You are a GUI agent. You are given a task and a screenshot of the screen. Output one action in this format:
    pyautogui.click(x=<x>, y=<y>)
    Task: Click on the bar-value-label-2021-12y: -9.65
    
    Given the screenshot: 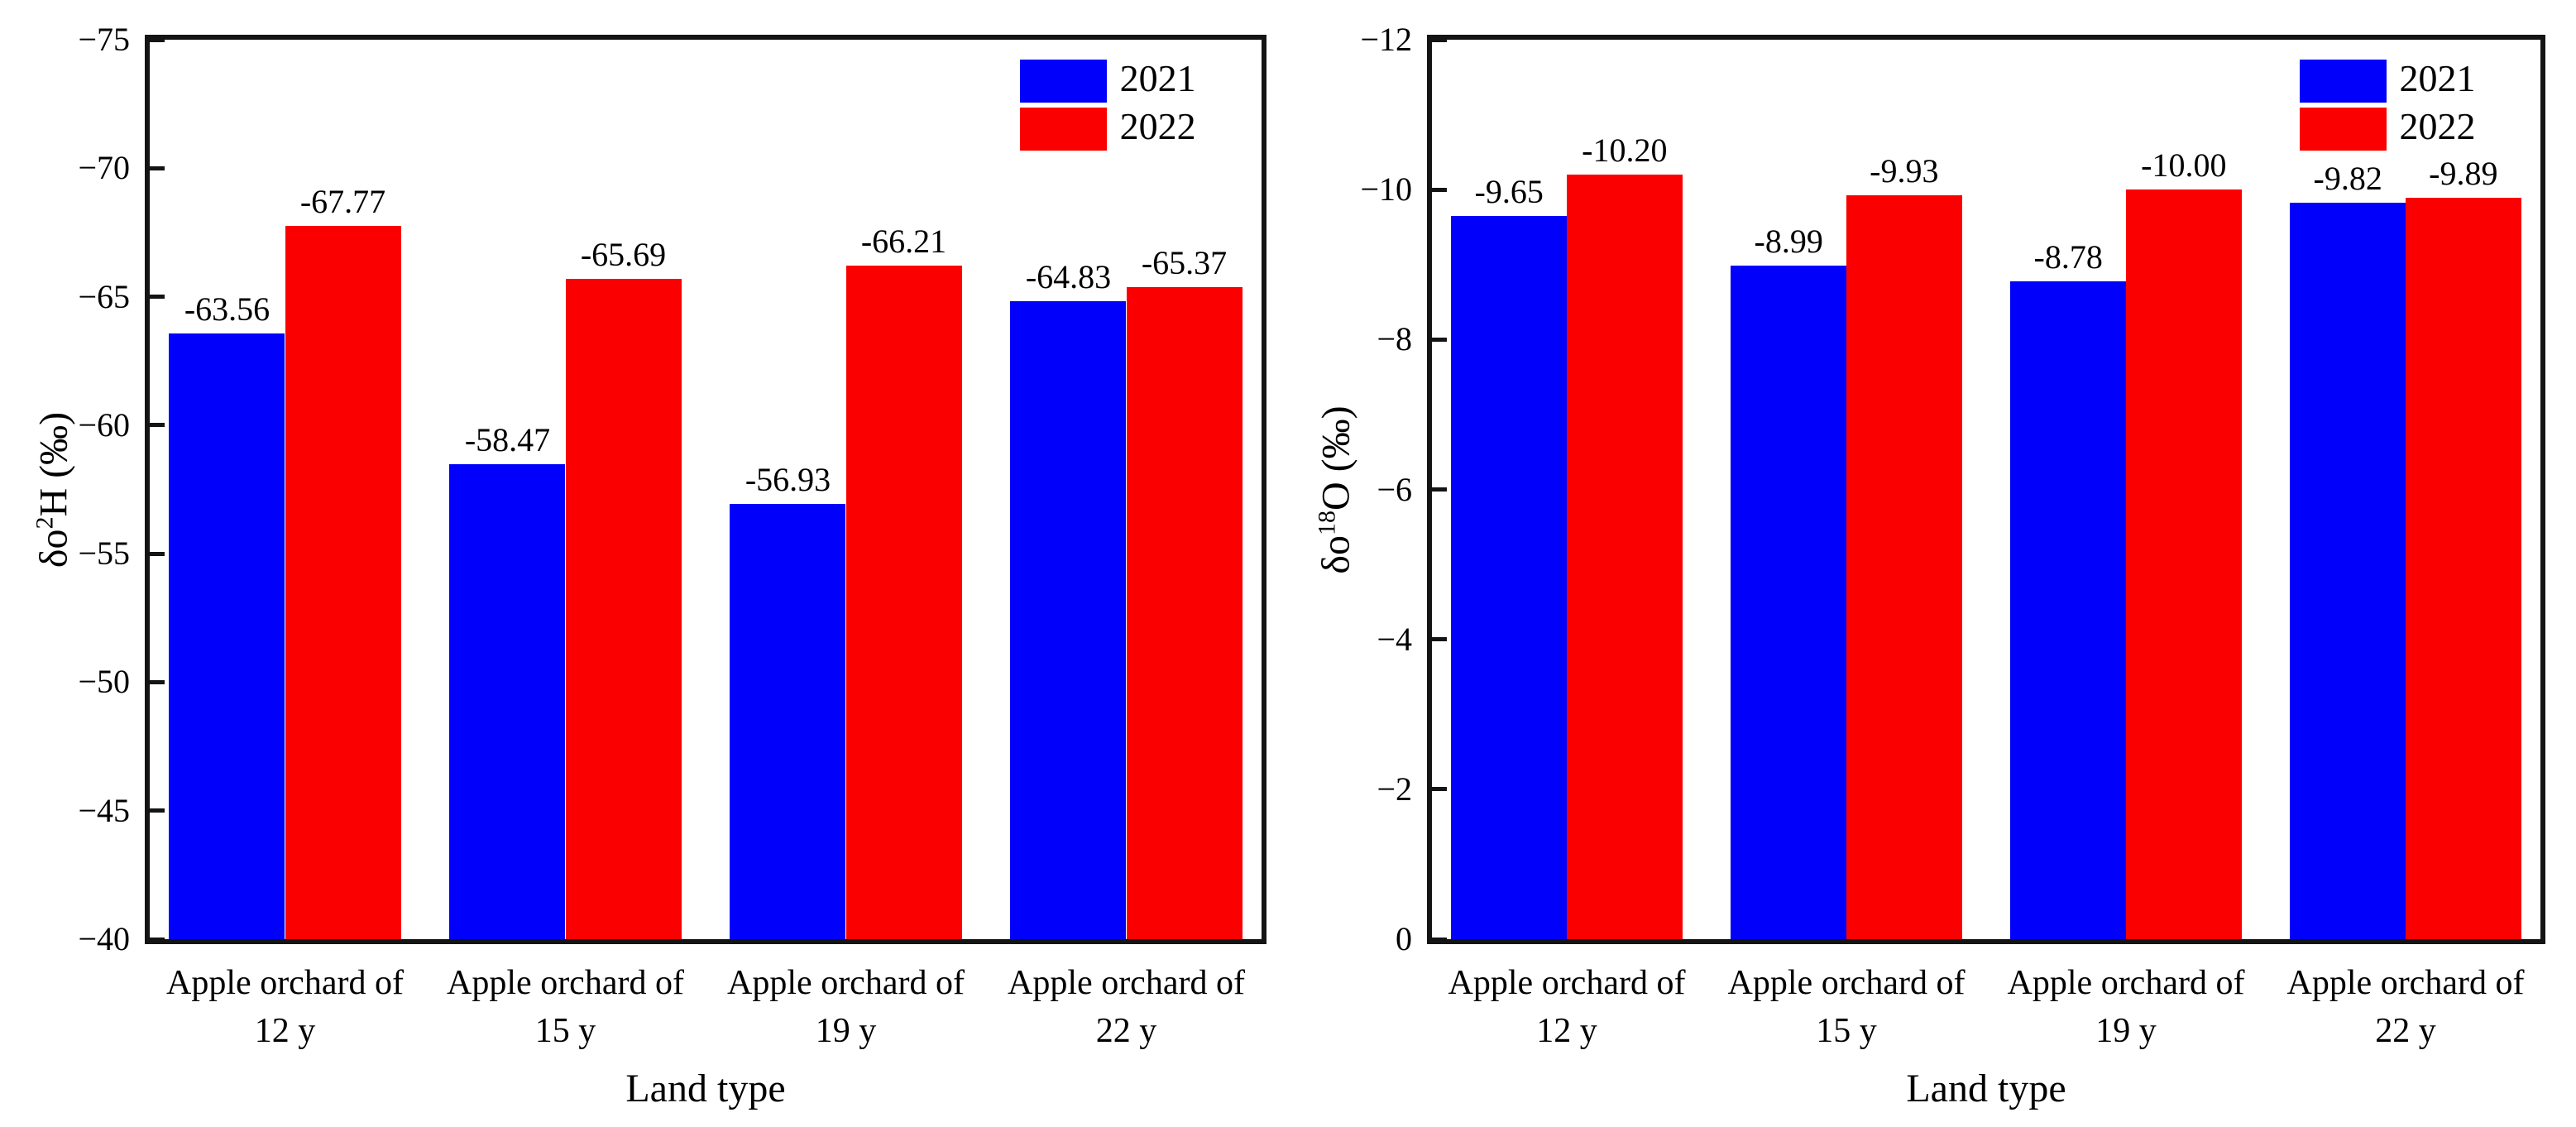 What is the action you would take?
    pyautogui.click(x=1509, y=191)
    